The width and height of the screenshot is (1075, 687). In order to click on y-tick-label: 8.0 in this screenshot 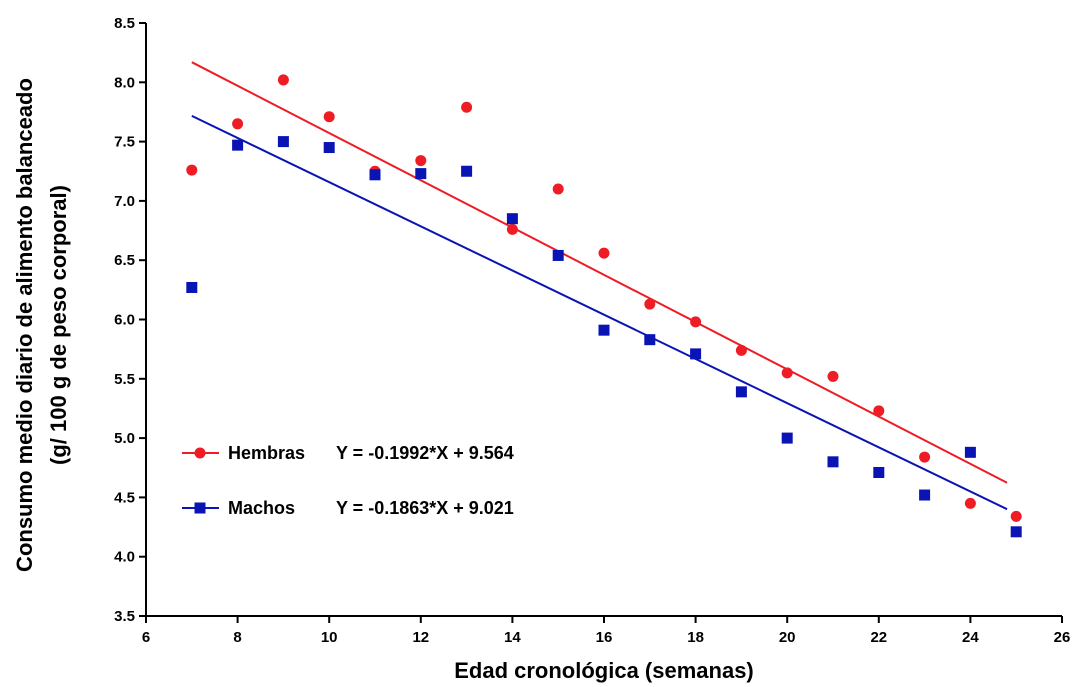, I will do `click(124, 82)`.